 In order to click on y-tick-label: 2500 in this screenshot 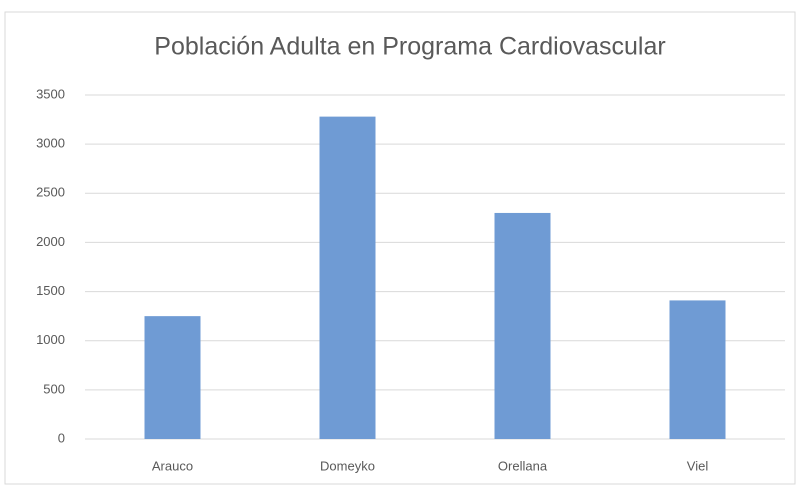, I will do `click(50, 192)`.